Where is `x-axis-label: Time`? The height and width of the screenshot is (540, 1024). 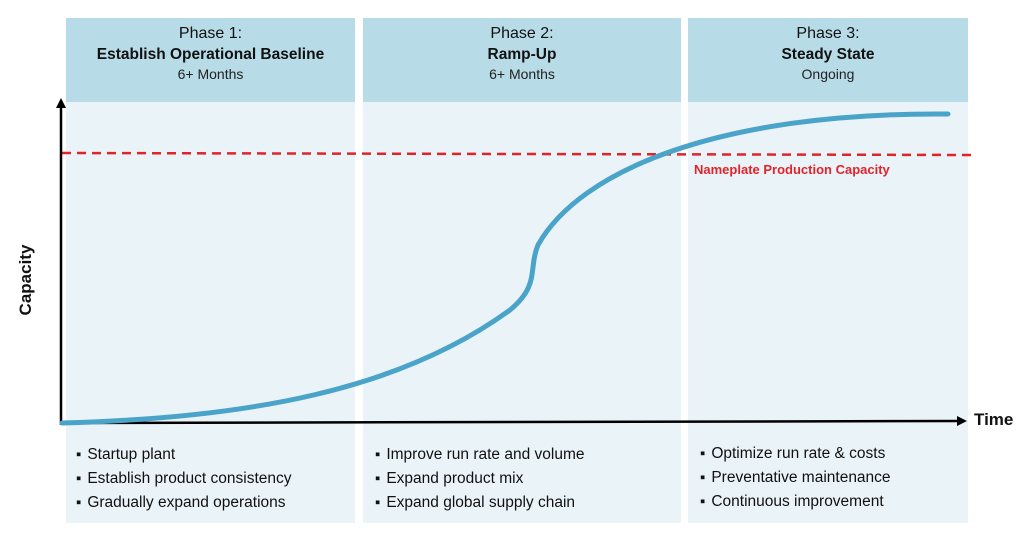 x-axis-label: Time is located at coordinates (994, 419).